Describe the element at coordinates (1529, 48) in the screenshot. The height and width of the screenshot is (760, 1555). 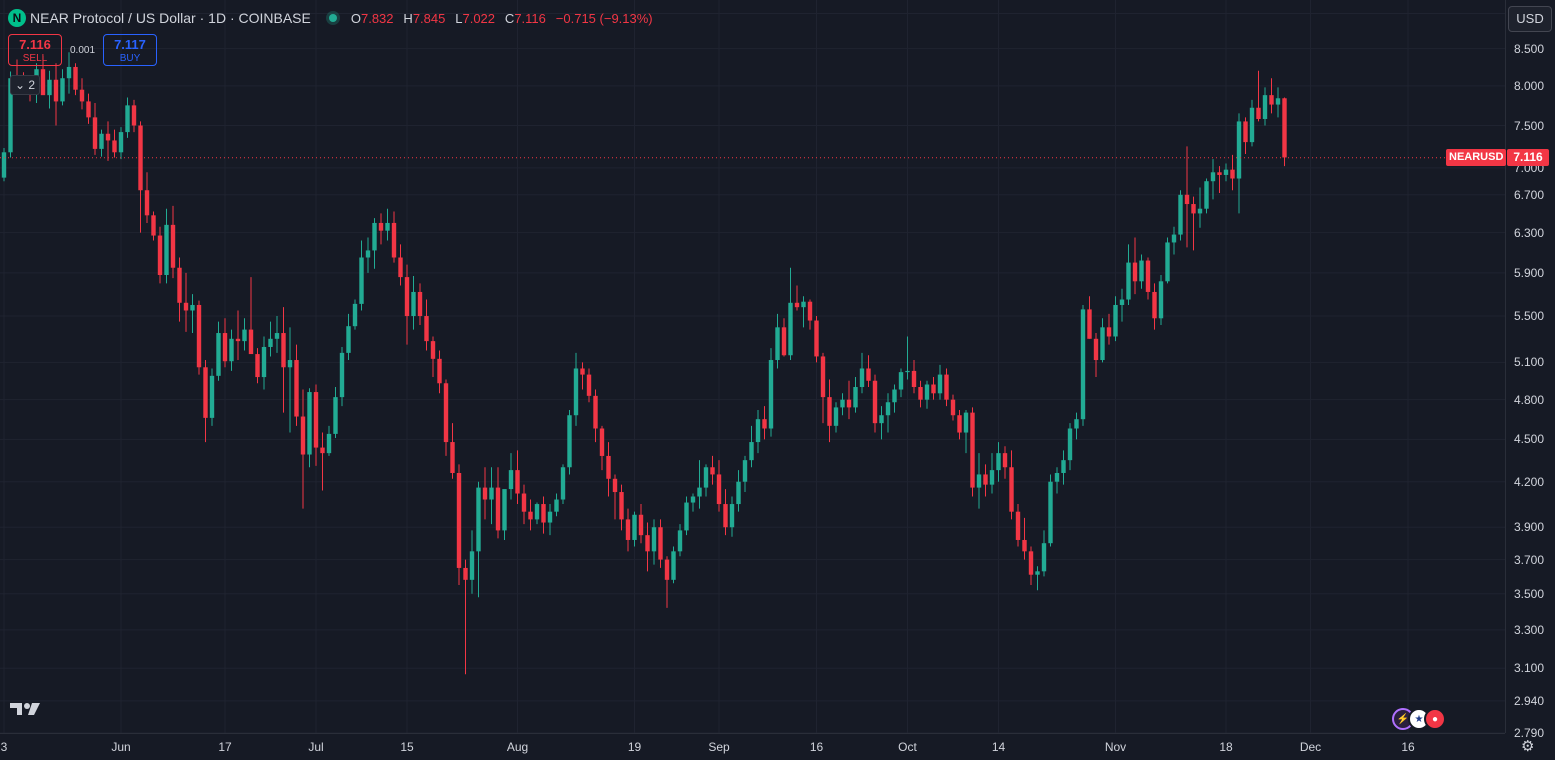
I see `price-tick-label: 8.500` at that location.